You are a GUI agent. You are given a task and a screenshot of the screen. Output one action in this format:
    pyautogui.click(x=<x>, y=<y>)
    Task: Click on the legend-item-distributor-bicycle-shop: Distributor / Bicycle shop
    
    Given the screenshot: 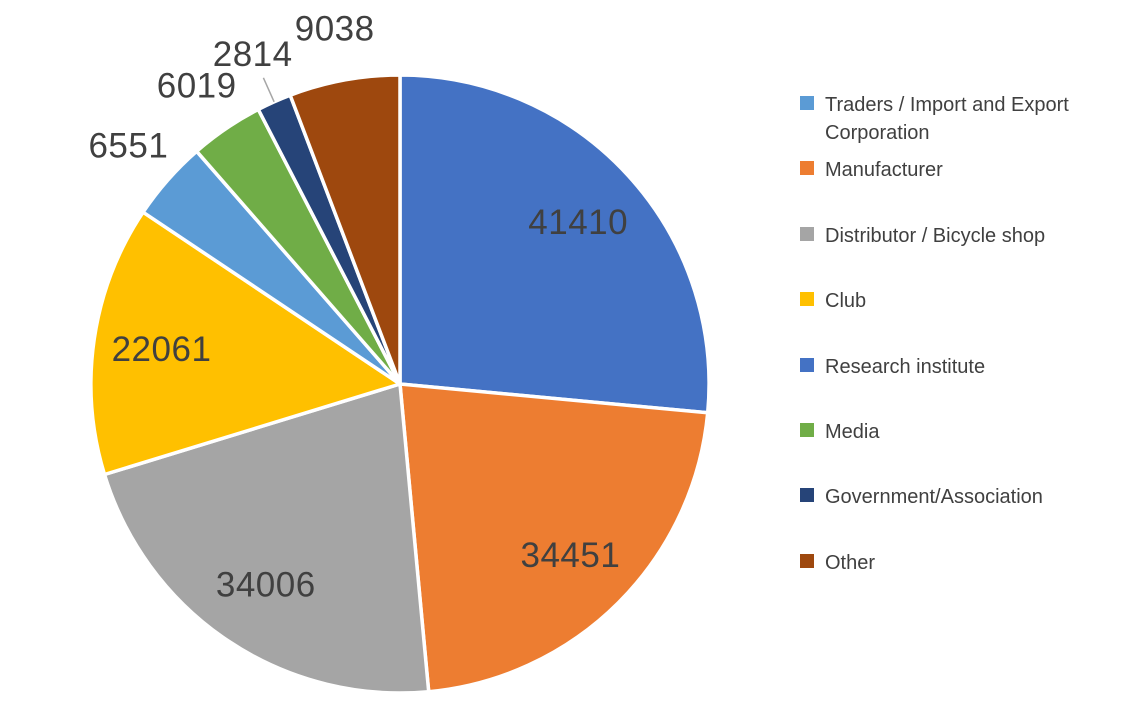 What is the action you would take?
    pyautogui.click(x=922, y=237)
    